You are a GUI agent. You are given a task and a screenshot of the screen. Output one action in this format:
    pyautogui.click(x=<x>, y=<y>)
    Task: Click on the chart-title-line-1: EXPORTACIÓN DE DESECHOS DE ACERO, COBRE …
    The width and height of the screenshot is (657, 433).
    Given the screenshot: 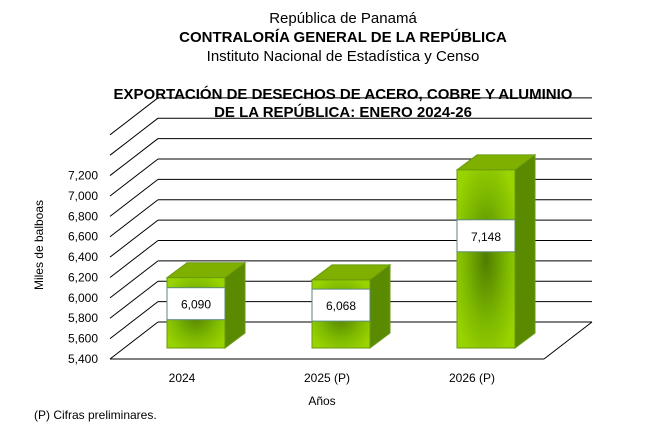 What is the action you would take?
    pyautogui.click(x=343, y=94)
    